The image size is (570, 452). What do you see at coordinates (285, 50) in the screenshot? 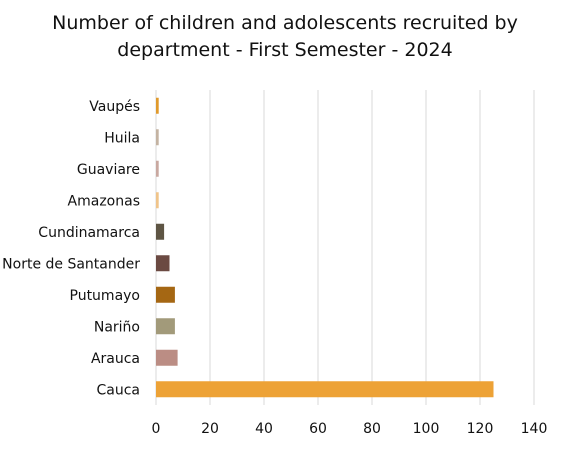
I see `chart-title-line-2: department - First Semester - 2024` at bounding box center [285, 50].